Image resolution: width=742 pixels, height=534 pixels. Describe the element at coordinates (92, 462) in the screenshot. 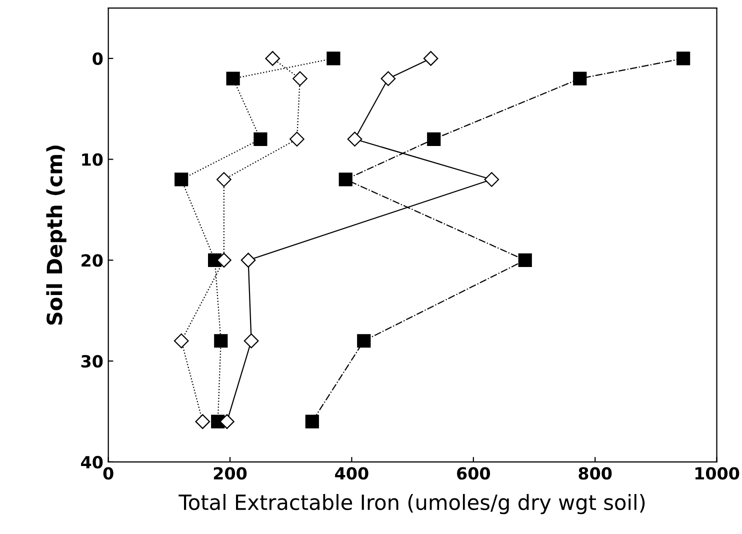

I see `y-tick-label: 40` at that location.